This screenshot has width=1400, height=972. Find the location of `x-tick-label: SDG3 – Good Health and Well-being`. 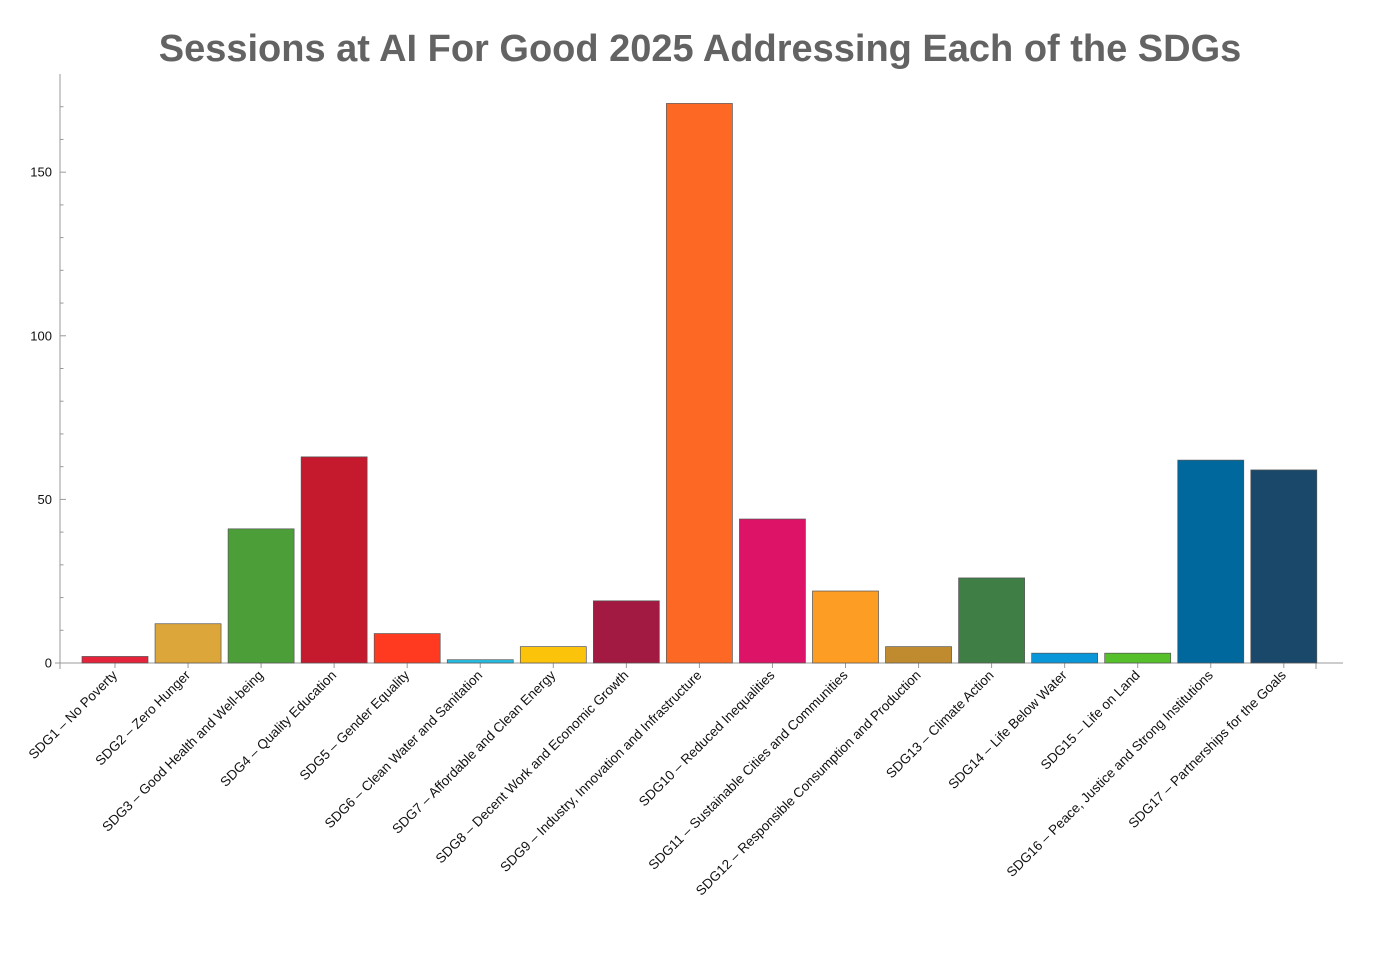

x-tick-label: SDG3 – Good Health and Well-being is located at coordinates (182, 751).